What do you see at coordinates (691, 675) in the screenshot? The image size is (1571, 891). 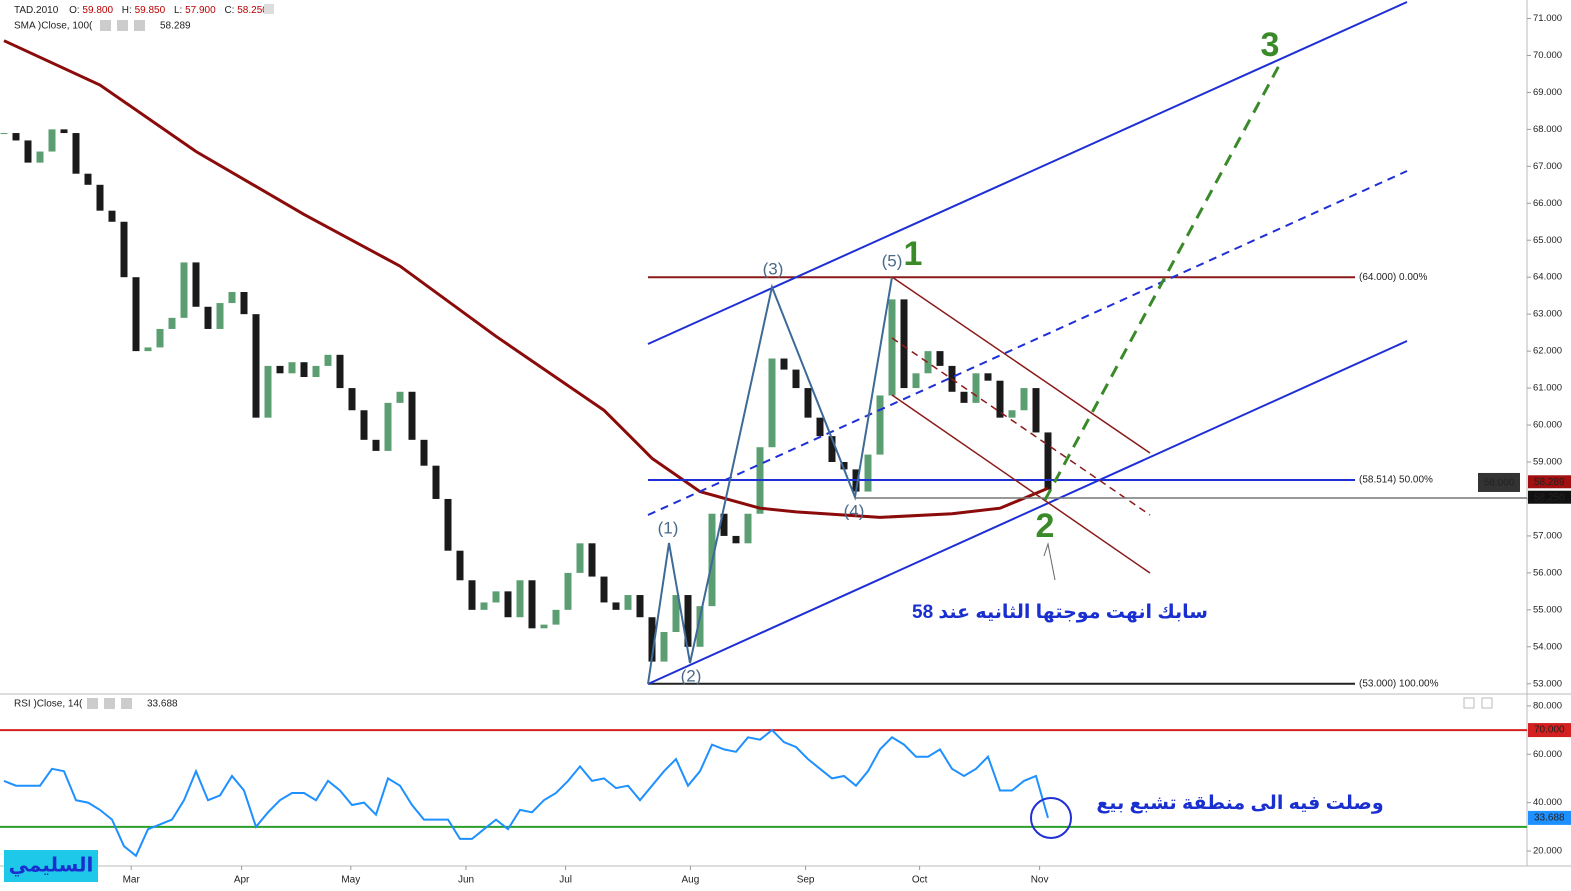 I see `wave-label: (2)` at bounding box center [691, 675].